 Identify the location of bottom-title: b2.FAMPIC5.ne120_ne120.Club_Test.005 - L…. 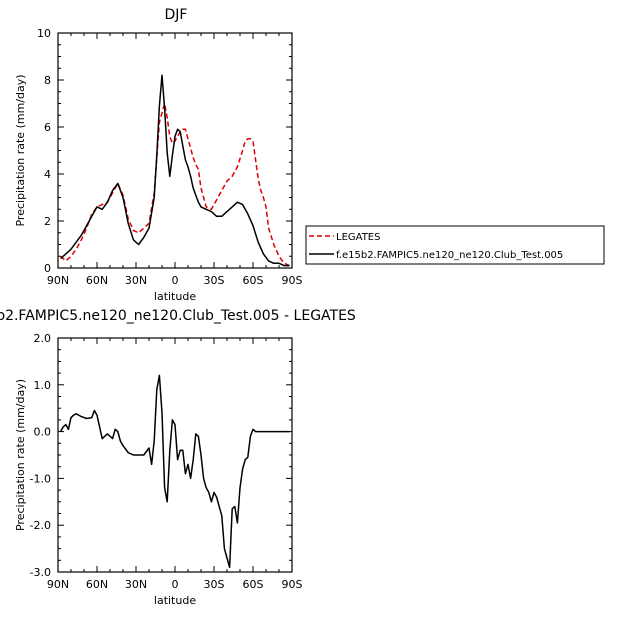
(178, 316).